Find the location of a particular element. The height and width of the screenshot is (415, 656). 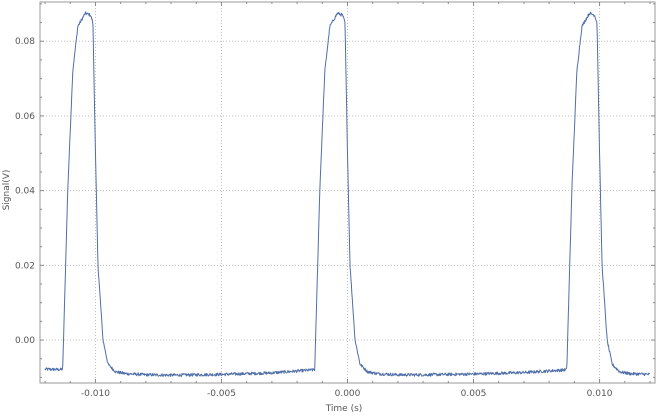

x-tick-label-0: -0.010 is located at coordinates (95, 394).